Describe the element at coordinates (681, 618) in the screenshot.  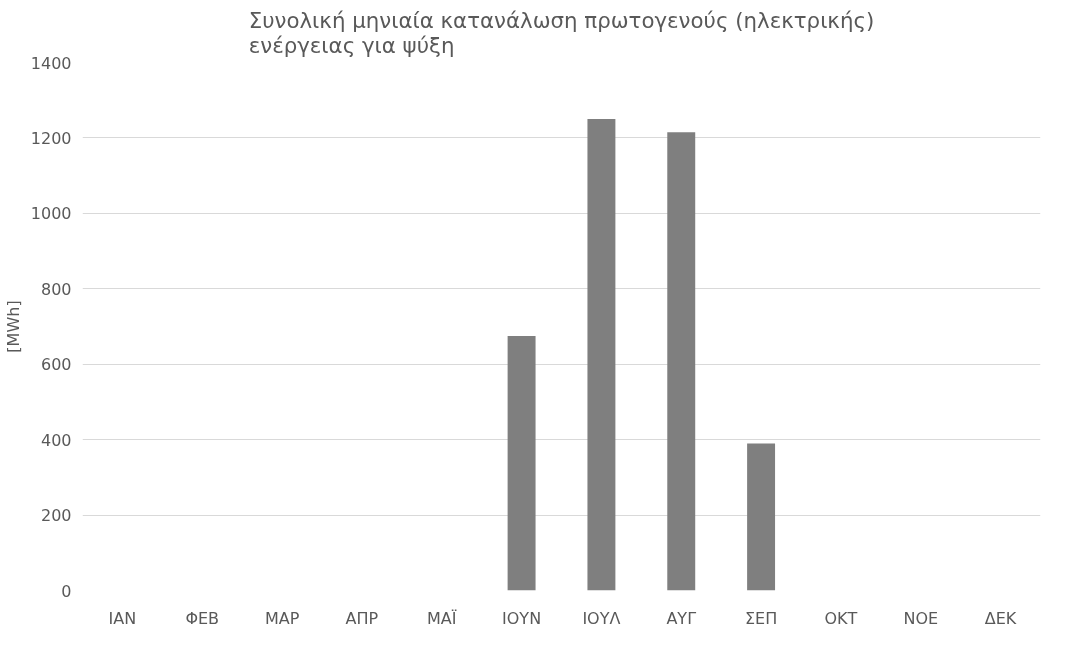
I see `x-tick-label: ΑΥΓ` at that location.